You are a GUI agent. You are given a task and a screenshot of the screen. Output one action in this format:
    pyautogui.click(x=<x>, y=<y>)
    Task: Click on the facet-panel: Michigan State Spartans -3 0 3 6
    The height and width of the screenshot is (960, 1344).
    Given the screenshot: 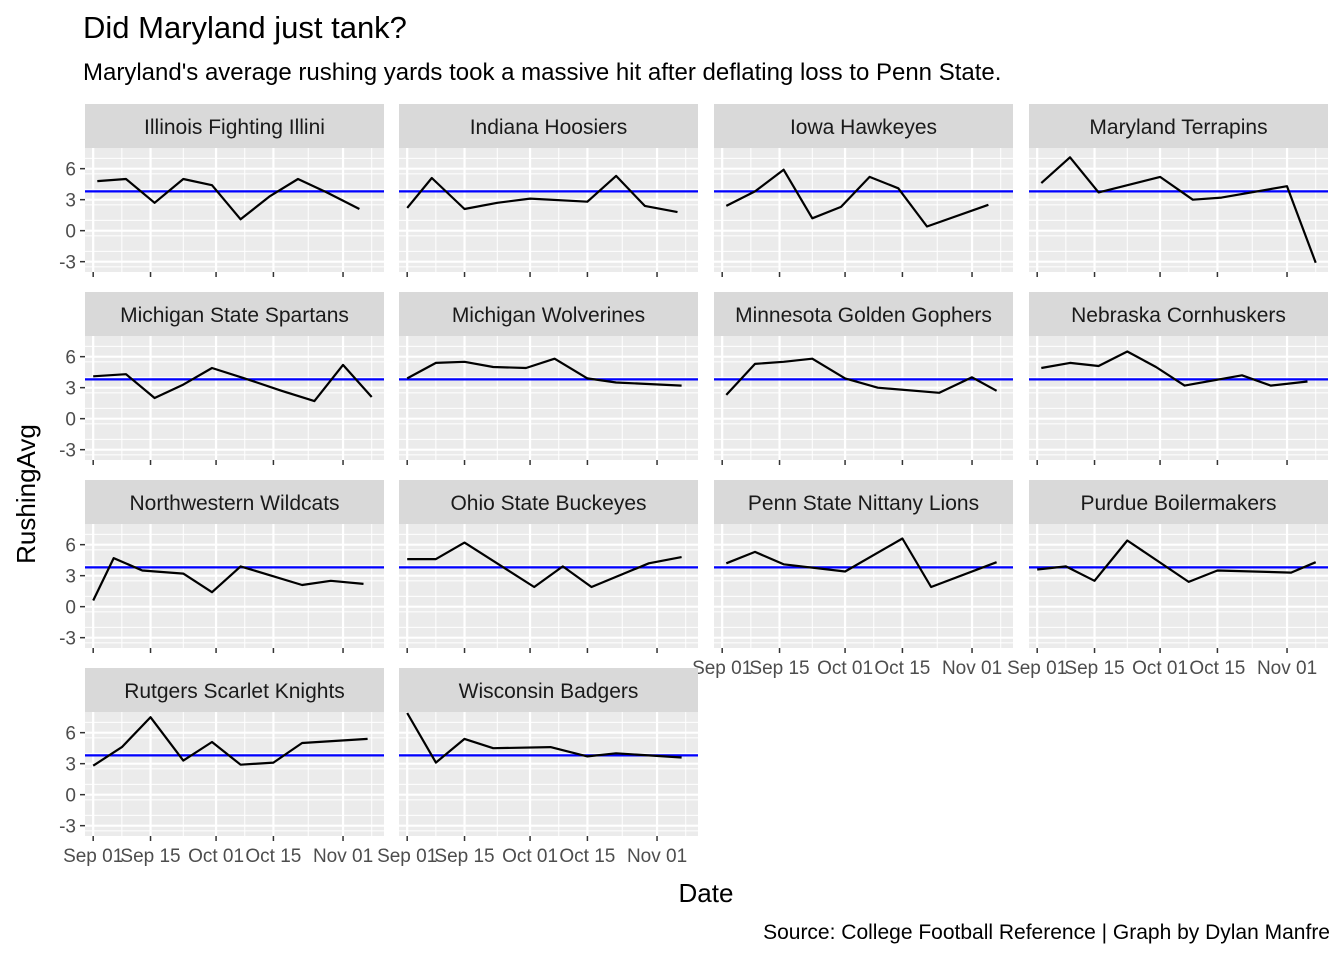 What is the action you would take?
    pyautogui.click(x=221, y=378)
    